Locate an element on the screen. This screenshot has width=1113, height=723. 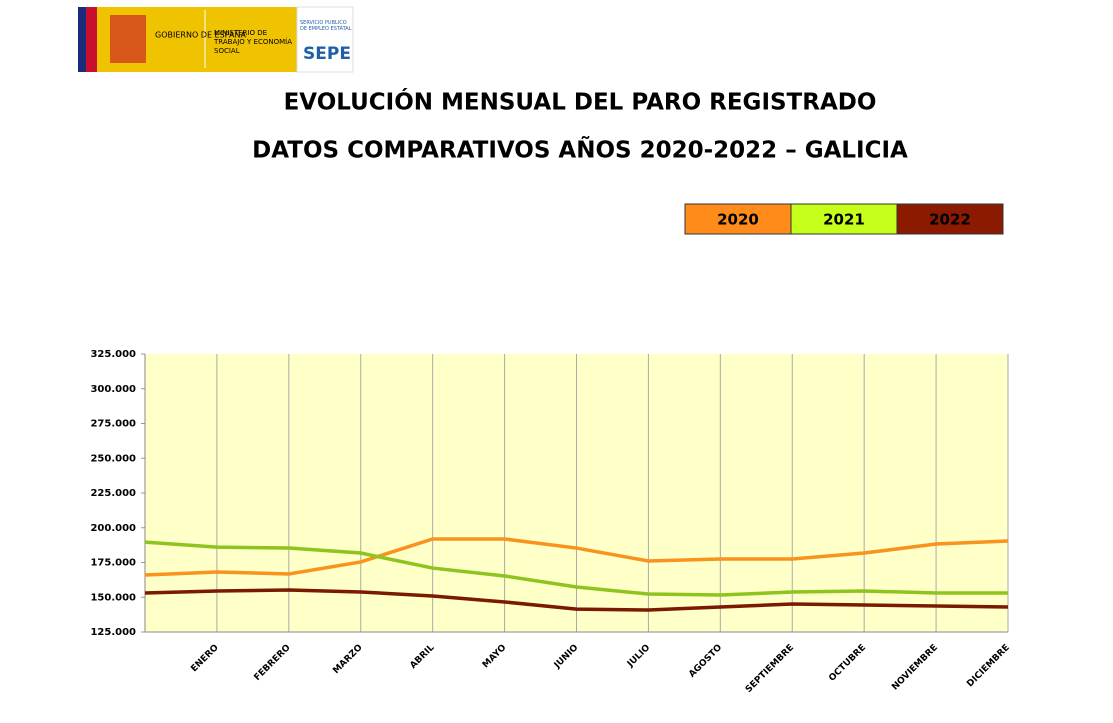
y-tick-label: 175.000 is located at coordinates (113, 563).